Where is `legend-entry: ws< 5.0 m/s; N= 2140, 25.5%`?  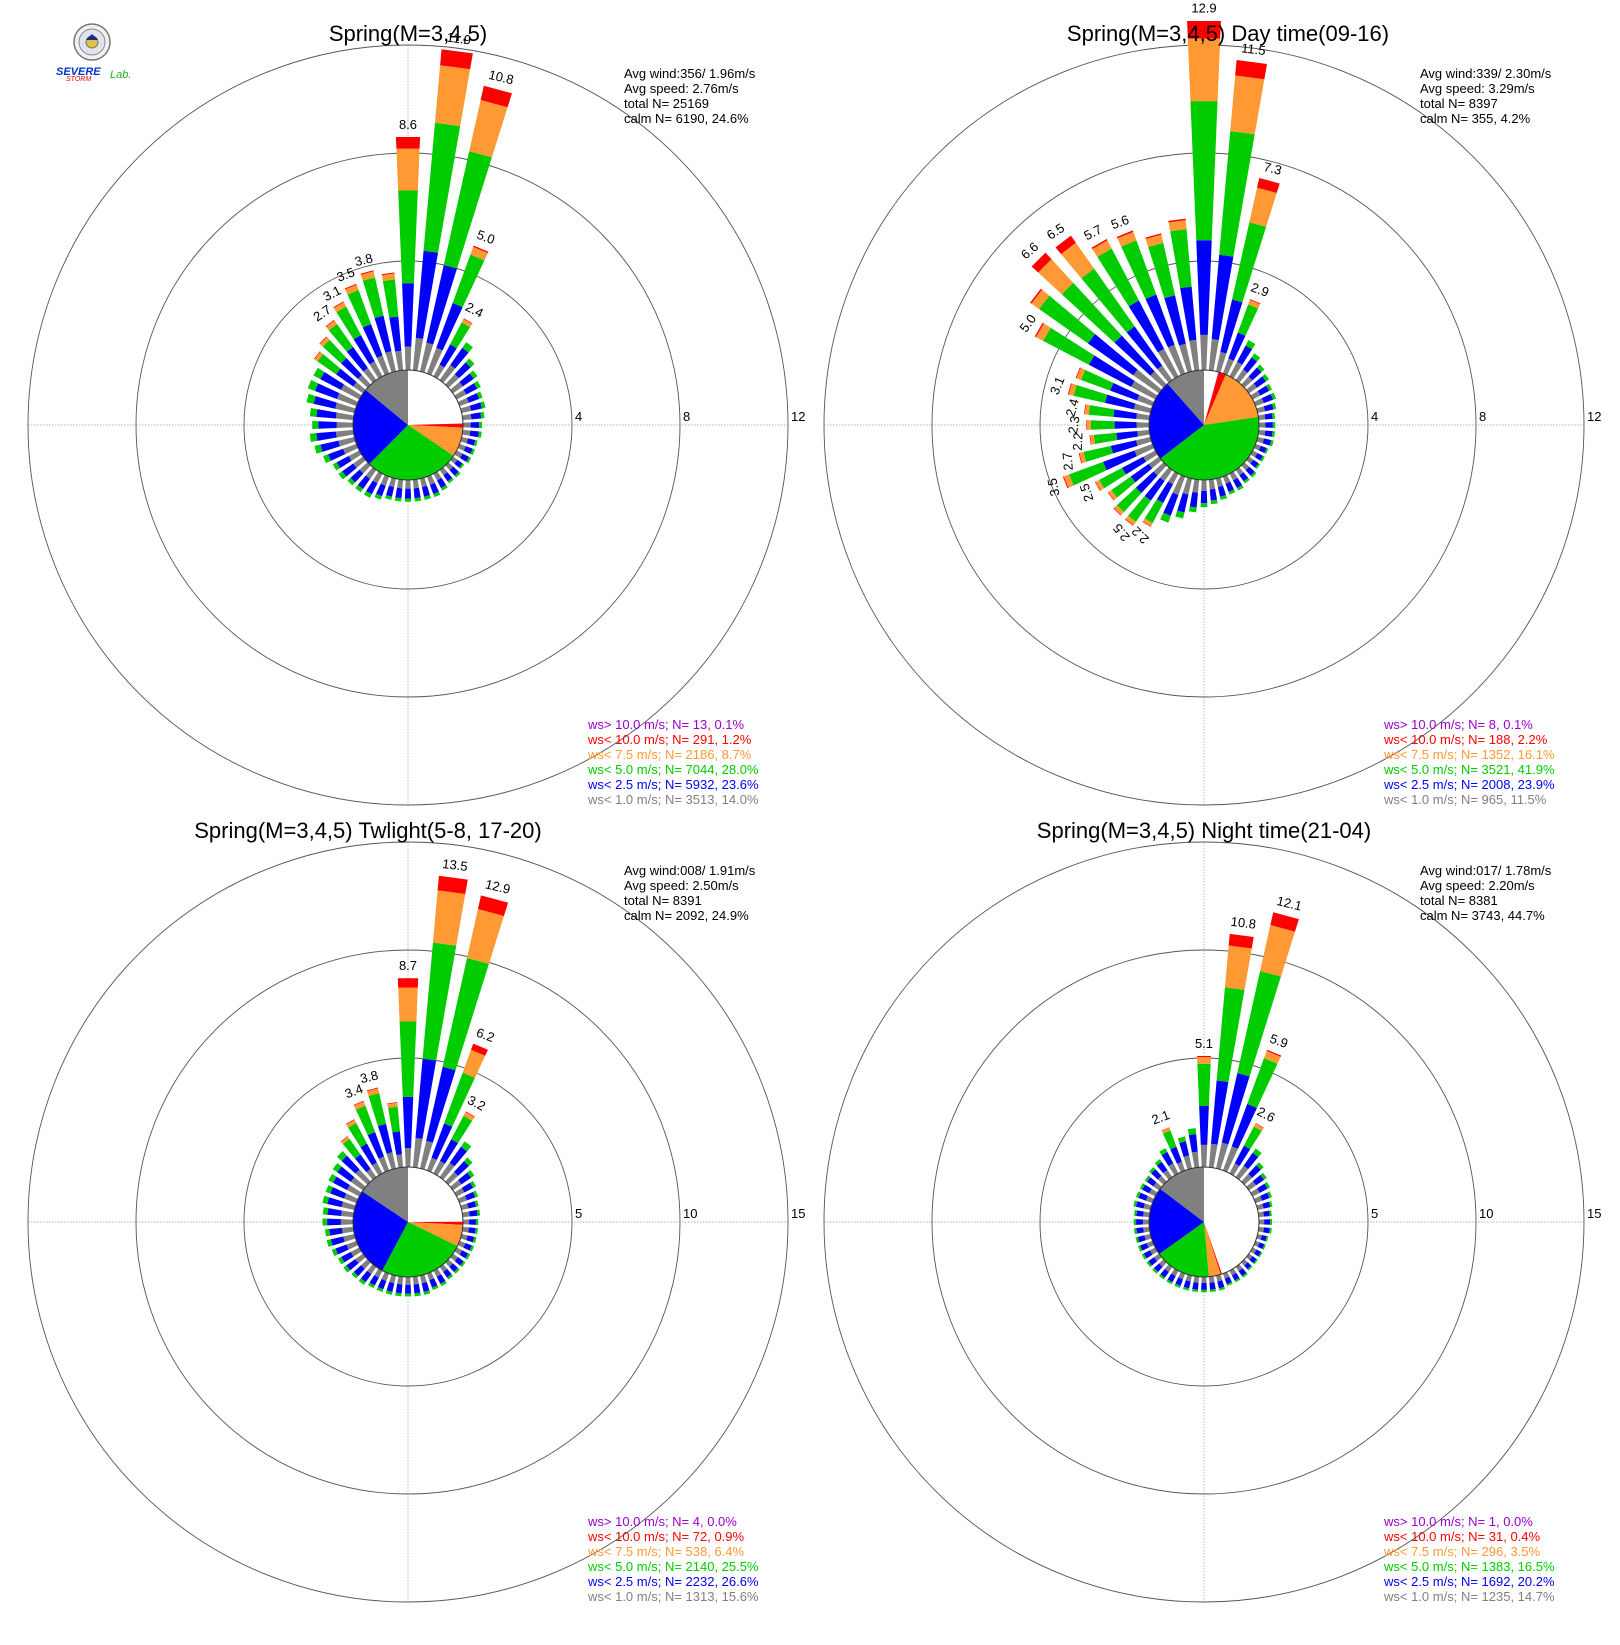
legend-entry: ws< 5.0 m/s; N= 2140, 25.5% is located at coordinates (673, 1566).